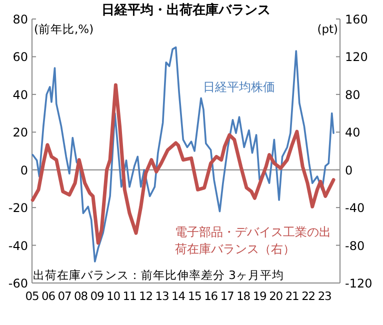  I want to click on y-tick-label: 0, so click(24, 170).